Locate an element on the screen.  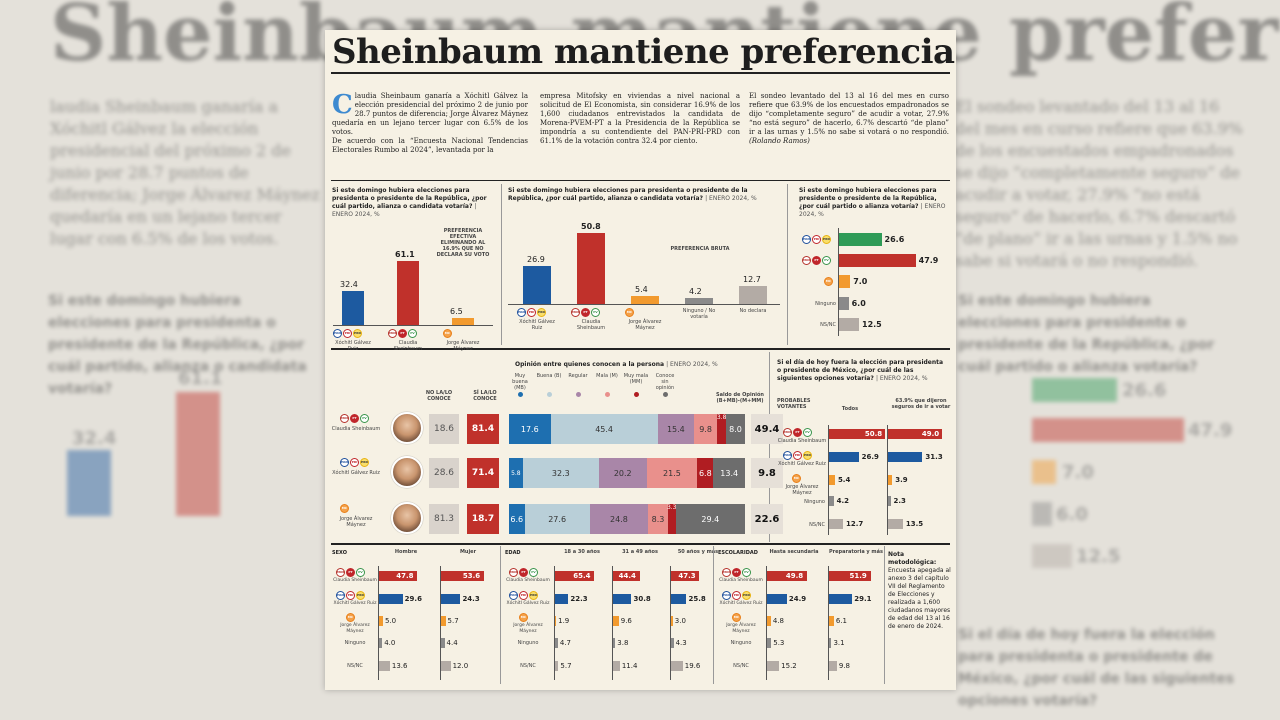
edad-value-3-1: 3.8 is located at coordinates (623, 643).